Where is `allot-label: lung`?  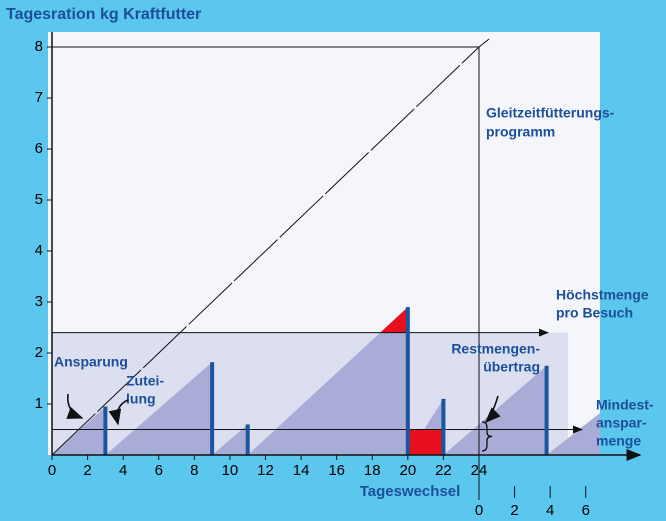
allot-label: lung is located at coordinates (141, 399).